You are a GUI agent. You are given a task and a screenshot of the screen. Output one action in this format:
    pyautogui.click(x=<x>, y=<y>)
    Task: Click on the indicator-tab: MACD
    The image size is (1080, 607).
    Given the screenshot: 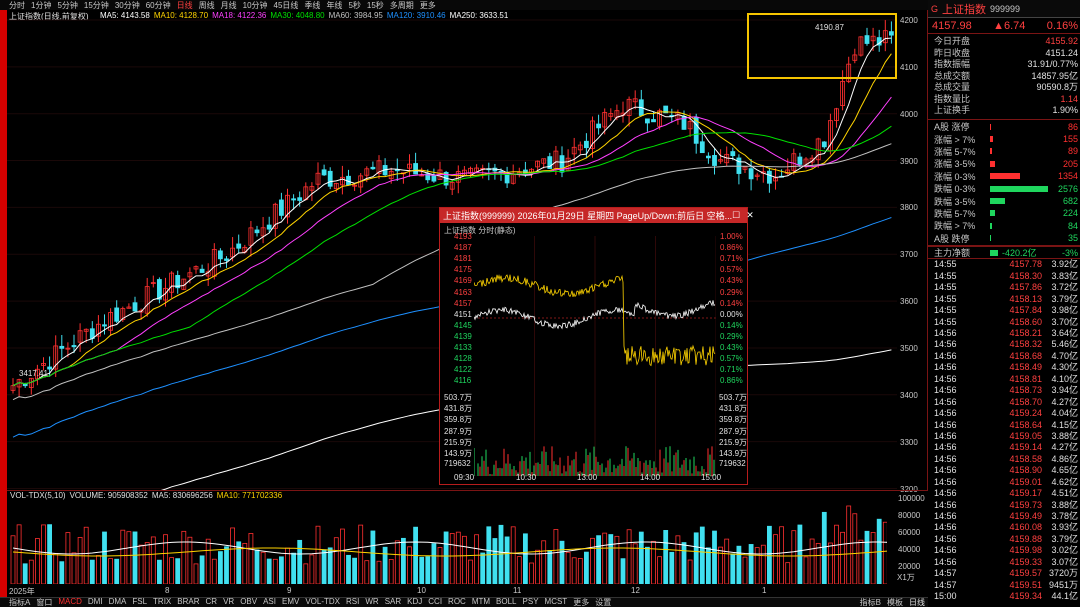 What is the action you would take?
    pyautogui.click(x=70, y=601)
    